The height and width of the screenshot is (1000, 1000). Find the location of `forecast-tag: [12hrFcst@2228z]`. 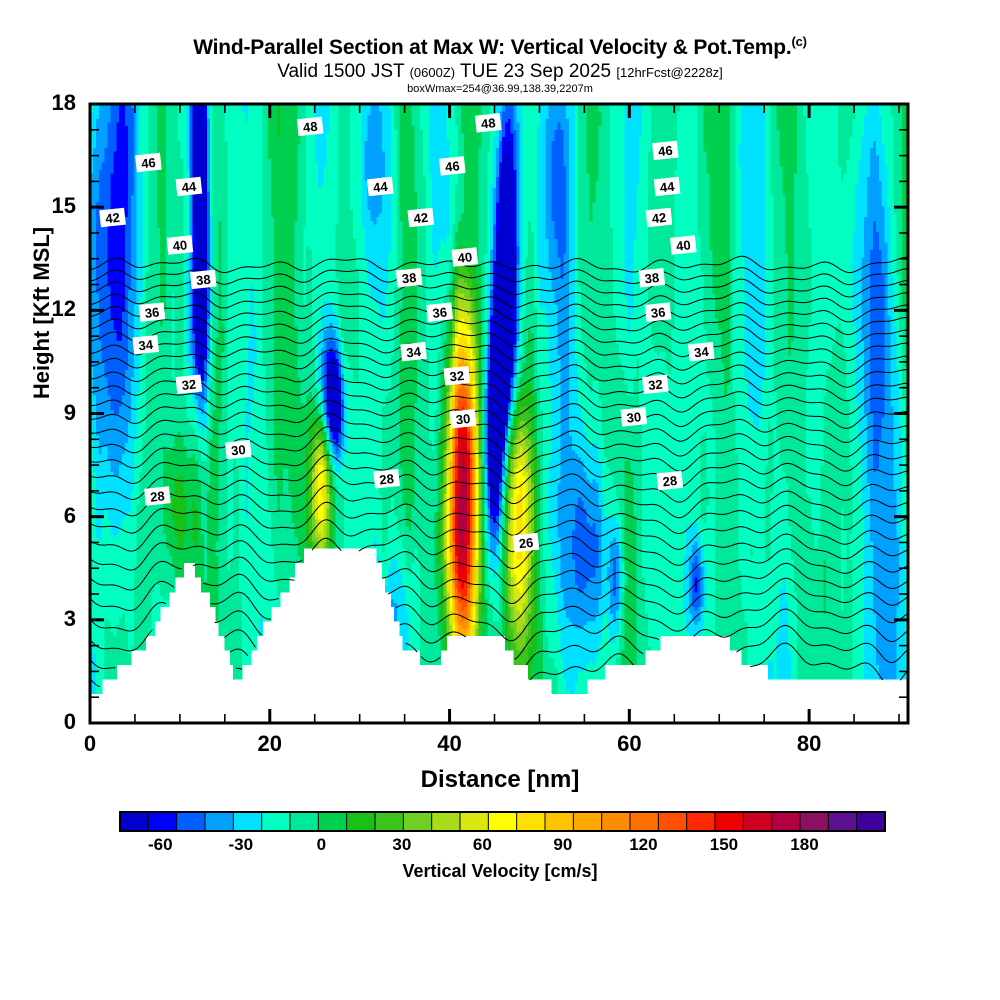

forecast-tag: [12hrFcst@2228z] is located at coordinates (669, 72).